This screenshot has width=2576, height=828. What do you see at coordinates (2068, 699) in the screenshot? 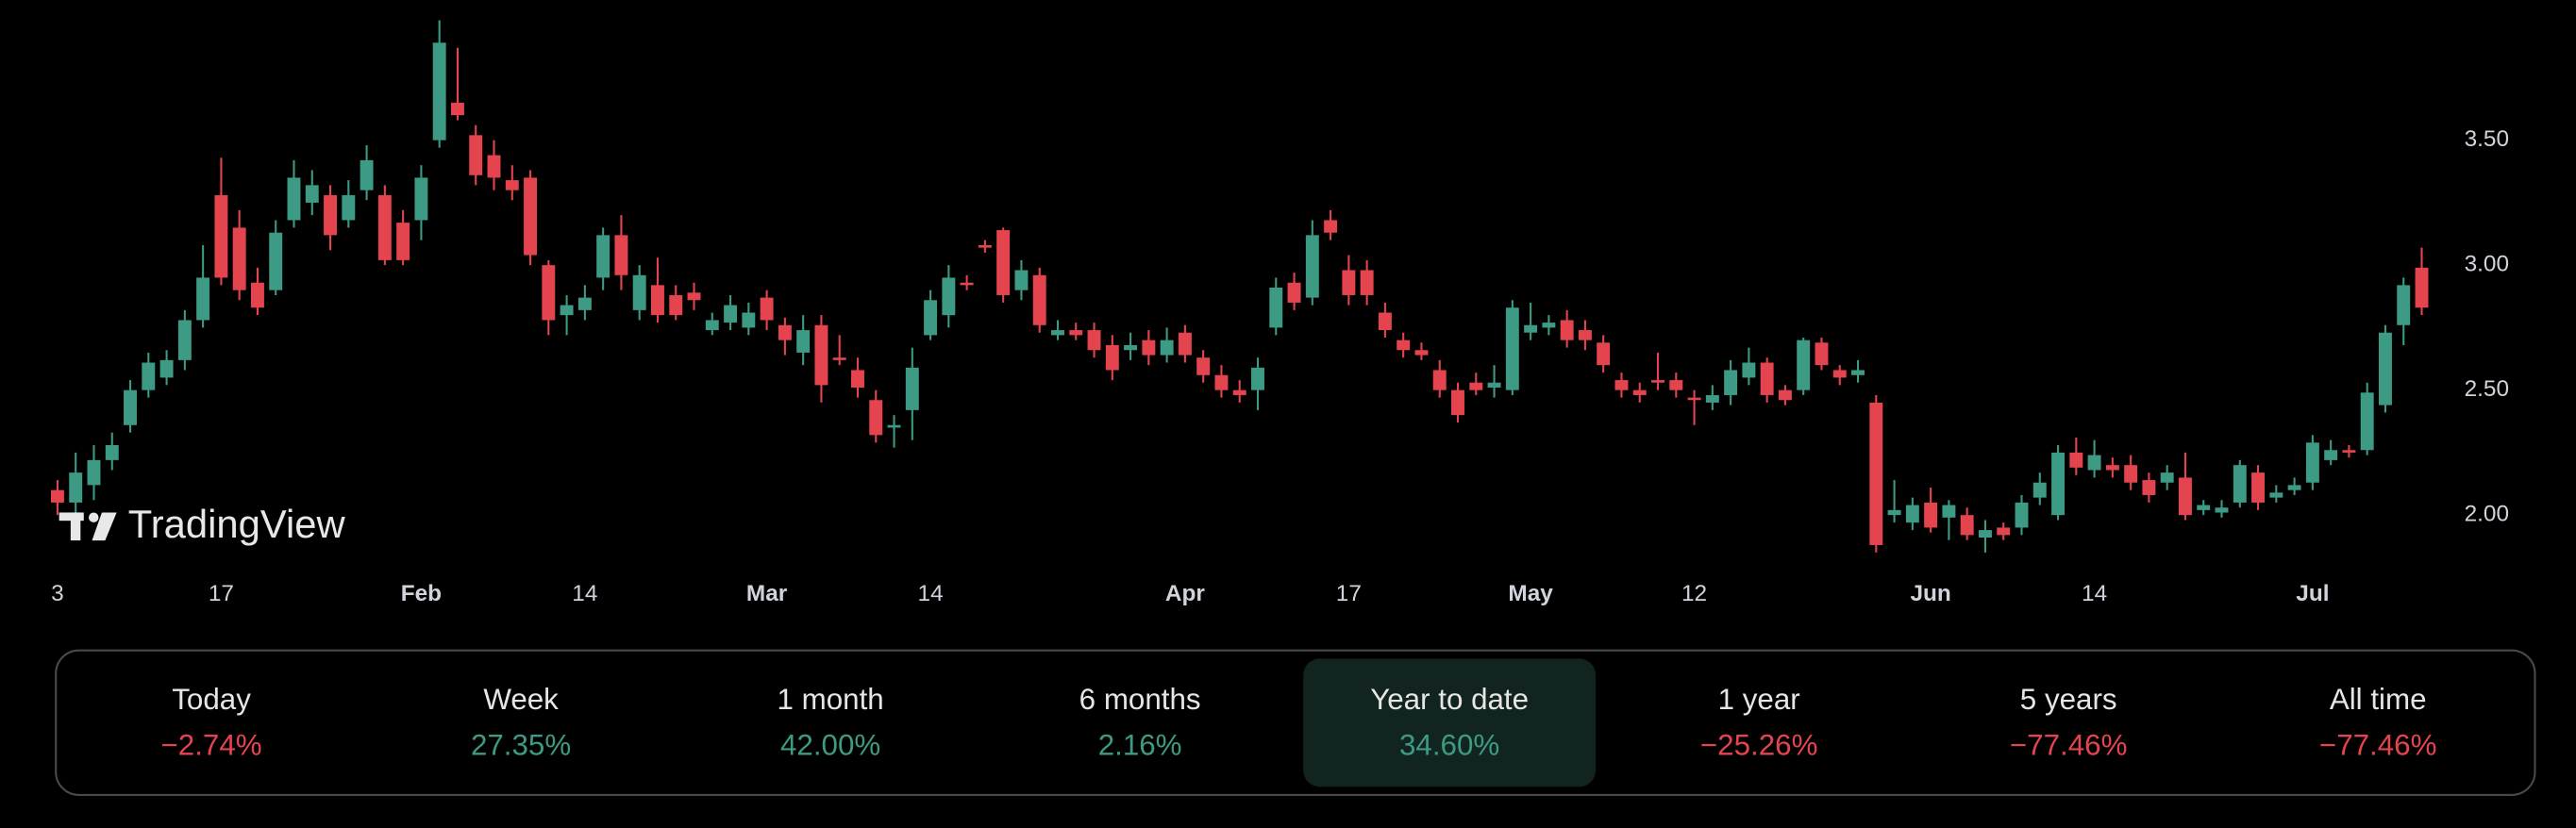
I see `period-label: 5 years` at bounding box center [2068, 699].